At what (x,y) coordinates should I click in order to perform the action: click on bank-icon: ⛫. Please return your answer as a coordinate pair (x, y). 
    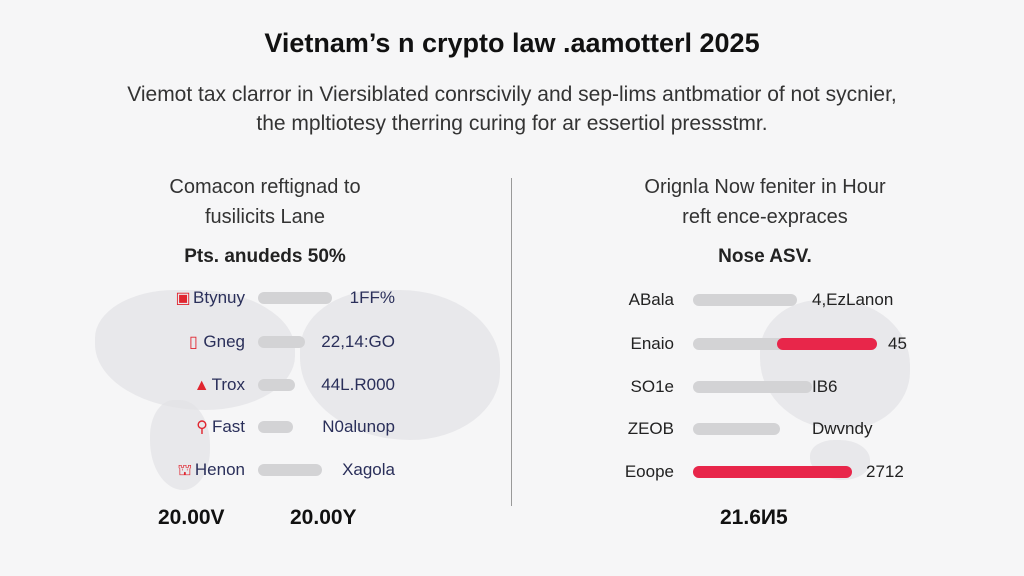
    Looking at the image, I should click on (185, 470).